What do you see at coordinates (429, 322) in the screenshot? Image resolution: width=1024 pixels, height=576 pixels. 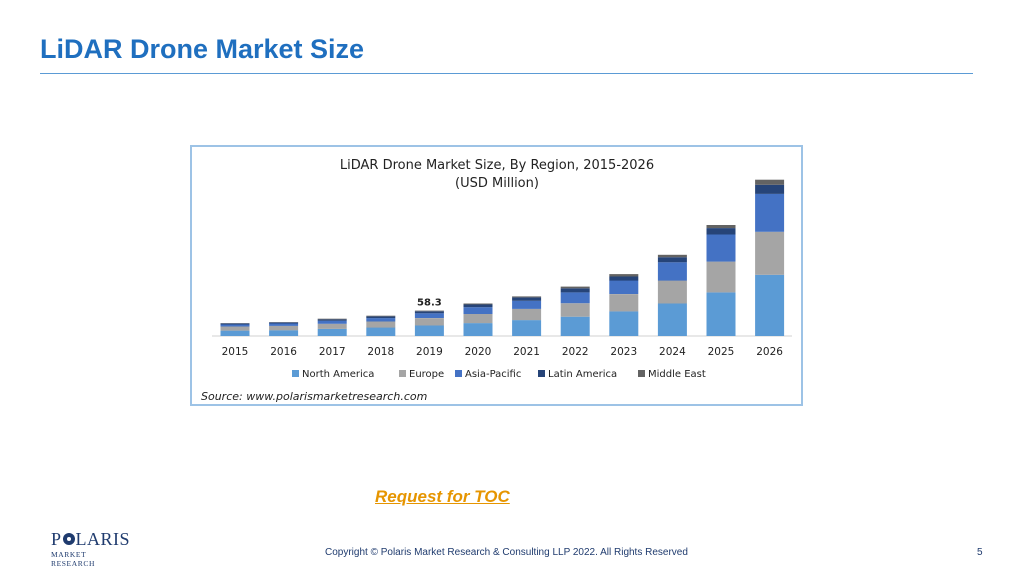 I see `bar-europe-2019` at bounding box center [429, 322].